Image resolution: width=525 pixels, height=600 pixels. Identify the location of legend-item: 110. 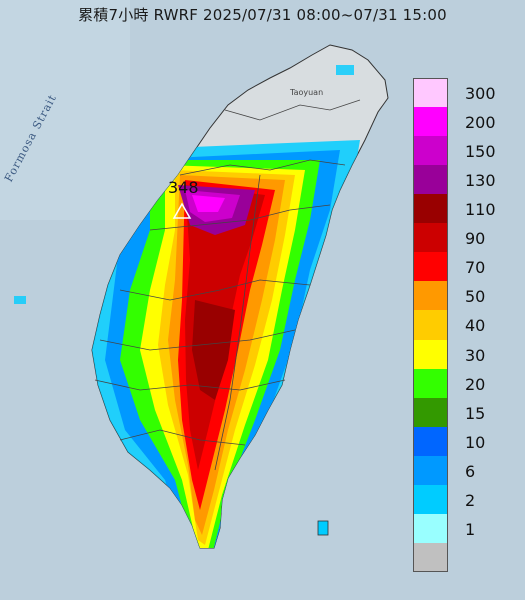
(465, 209).